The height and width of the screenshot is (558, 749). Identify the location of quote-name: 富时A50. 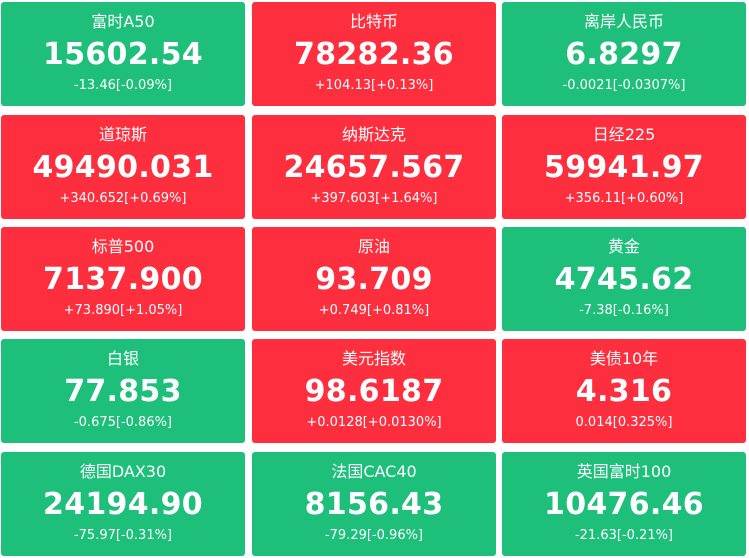
(123, 21).